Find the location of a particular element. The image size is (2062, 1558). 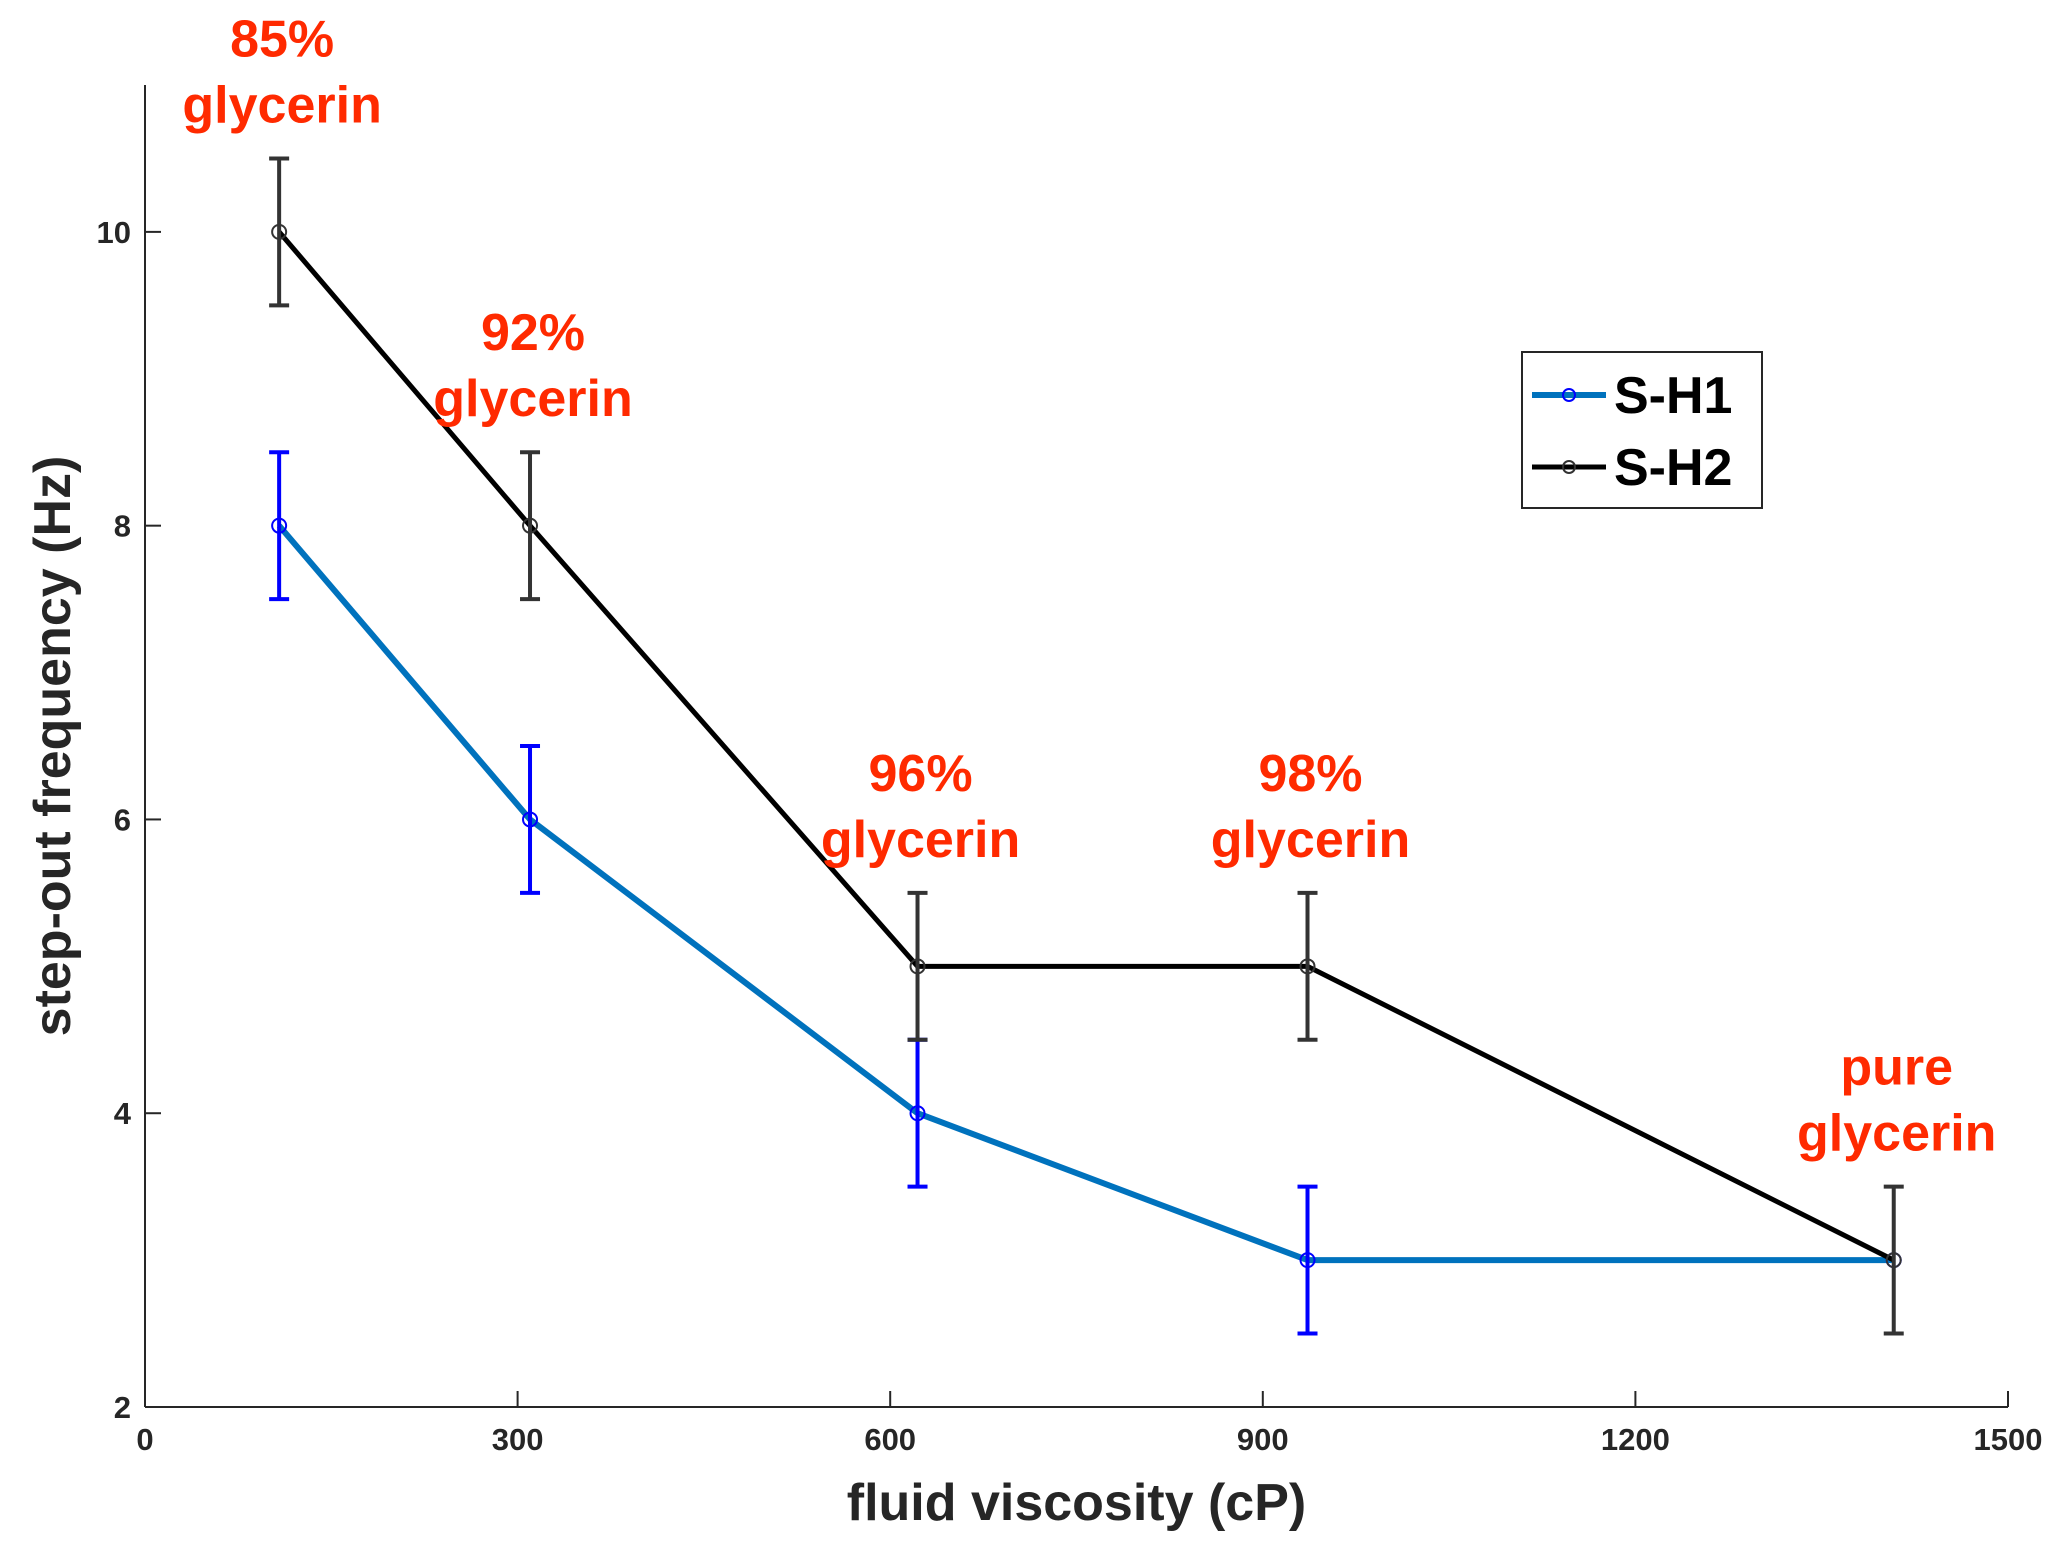

legend: S-H1 S-H2 is located at coordinates (1642, 430).